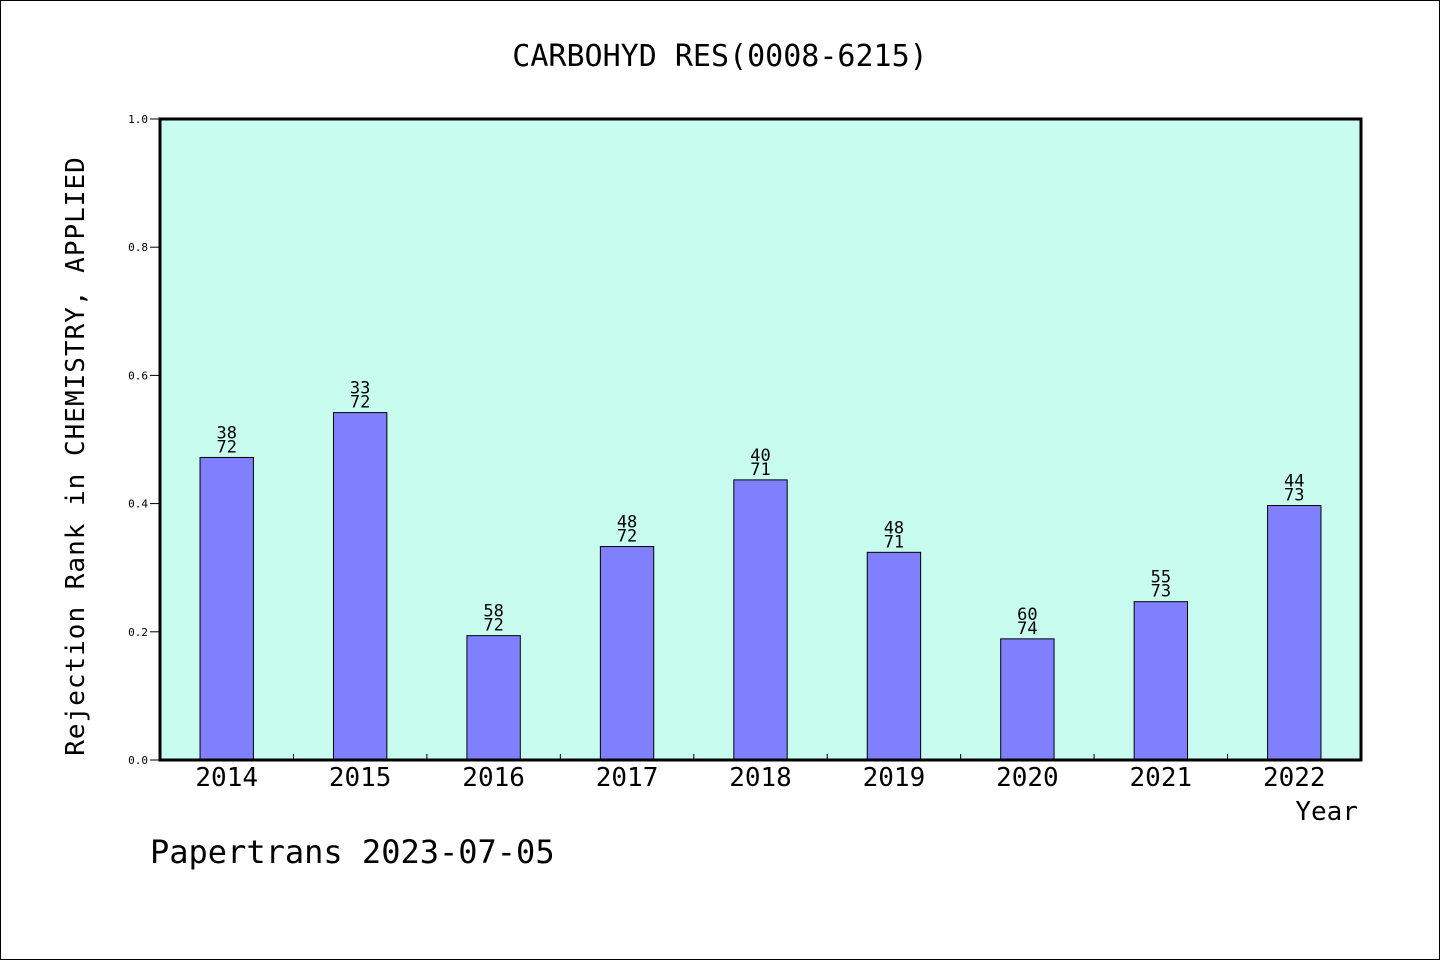 This screenshot has width=1440, height=960. Describe the element at coordinates (138, 760) in the screenshot. I see `y-tick-label: 0.0` at that location.